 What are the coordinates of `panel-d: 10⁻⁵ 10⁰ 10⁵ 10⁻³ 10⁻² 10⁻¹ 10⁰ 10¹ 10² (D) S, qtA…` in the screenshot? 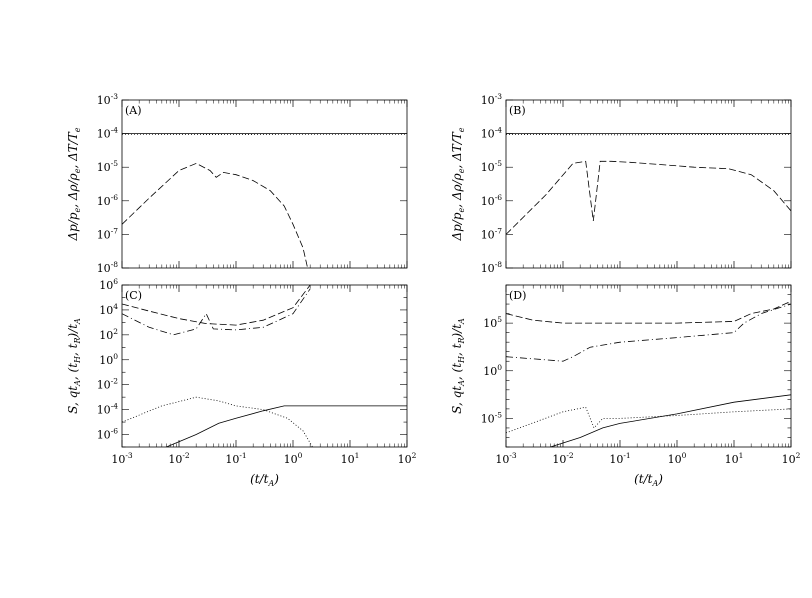 It's located at (625, 386).